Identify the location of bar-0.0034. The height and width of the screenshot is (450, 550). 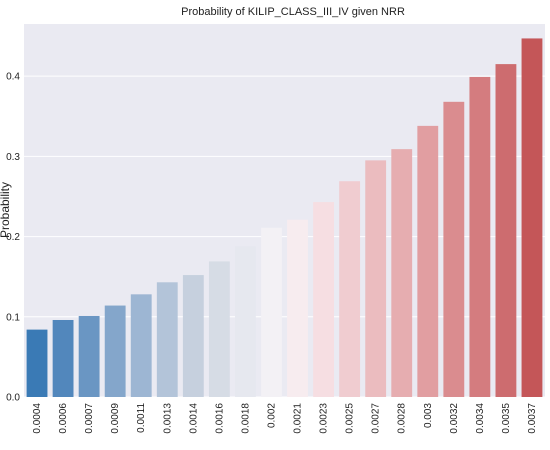
(480, 237).